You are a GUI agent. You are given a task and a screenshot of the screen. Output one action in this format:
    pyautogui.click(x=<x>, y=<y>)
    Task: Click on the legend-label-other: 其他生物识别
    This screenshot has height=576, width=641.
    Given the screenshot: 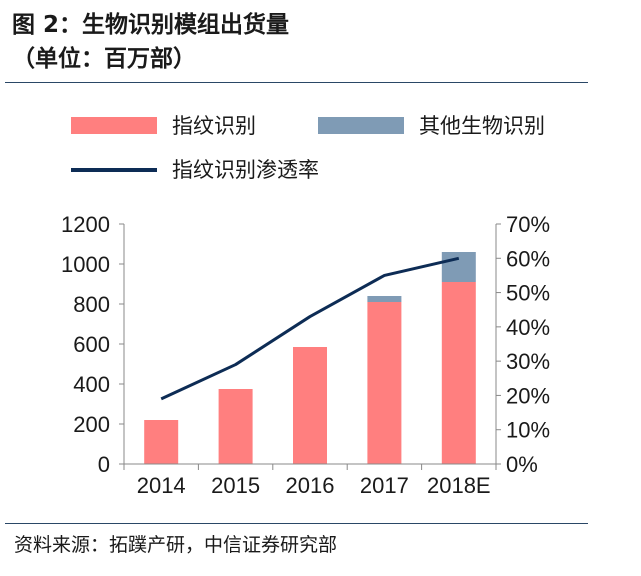 What is the action you would take?
    pyautogui.click(x=482, y=126)
    